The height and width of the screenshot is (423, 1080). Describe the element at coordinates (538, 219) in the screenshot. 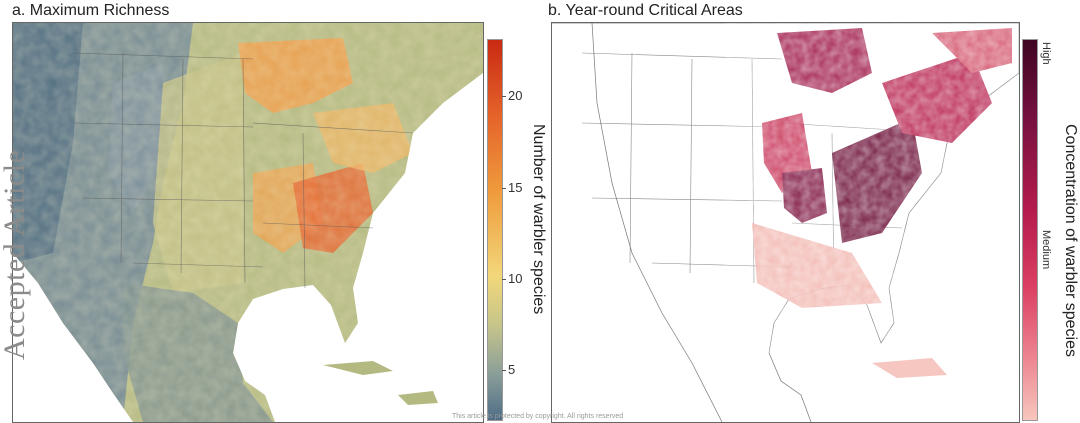

I see `richness-colorbar-label: Number of warbler species` at that location.